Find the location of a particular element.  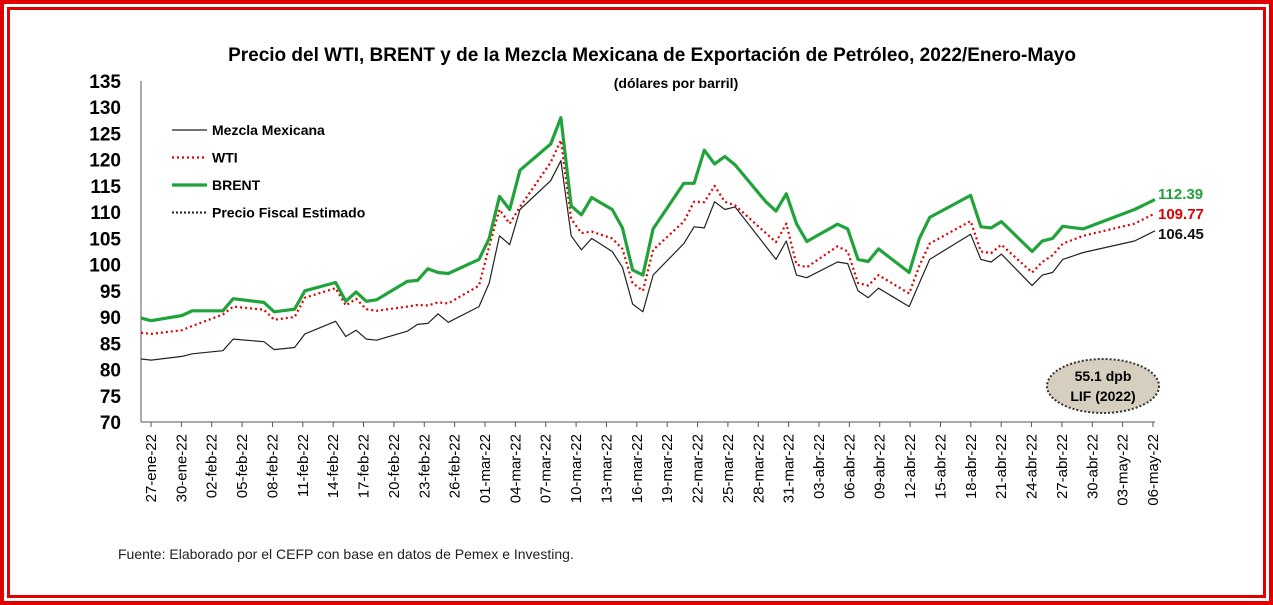

x-tick-label: 21-abr-22 is located at coordinates (1001, 466).